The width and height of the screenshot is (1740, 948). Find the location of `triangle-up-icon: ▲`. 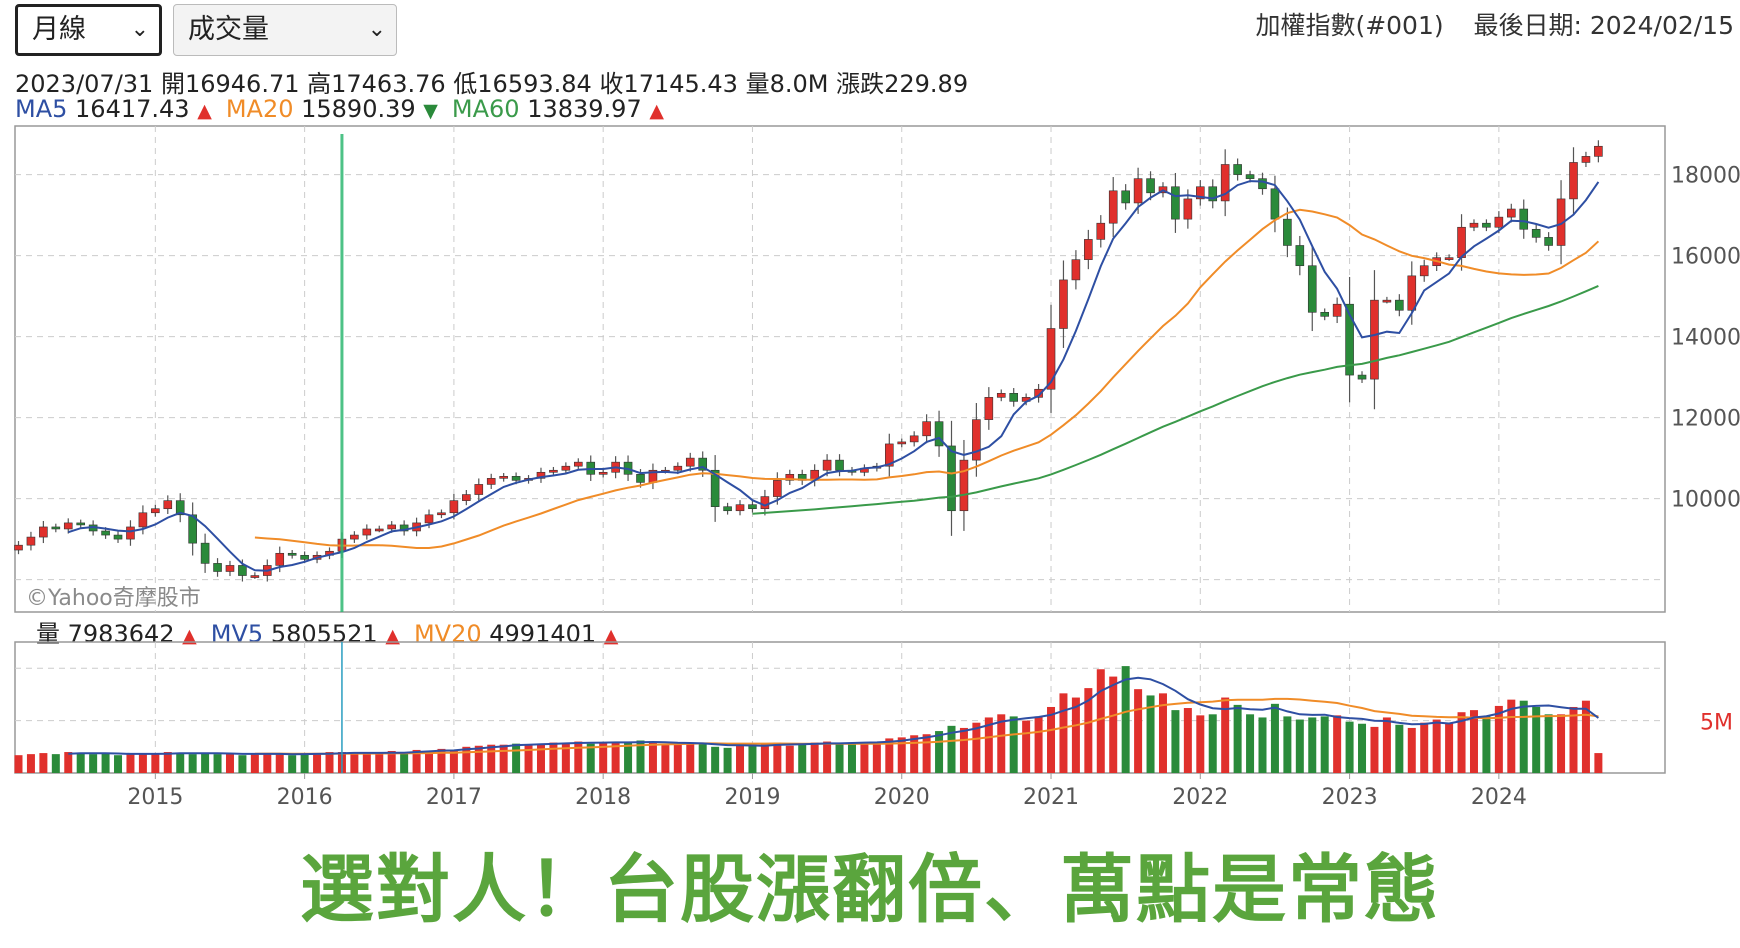

triangle-up-icon: ▲ is located at coordinates (656, 111).